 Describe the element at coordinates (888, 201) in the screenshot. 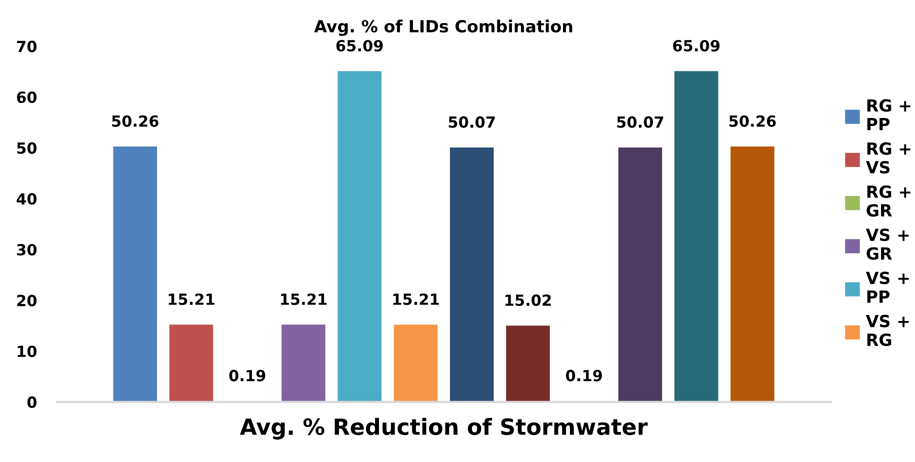

I see `legend-label: RG + GR` at that location.